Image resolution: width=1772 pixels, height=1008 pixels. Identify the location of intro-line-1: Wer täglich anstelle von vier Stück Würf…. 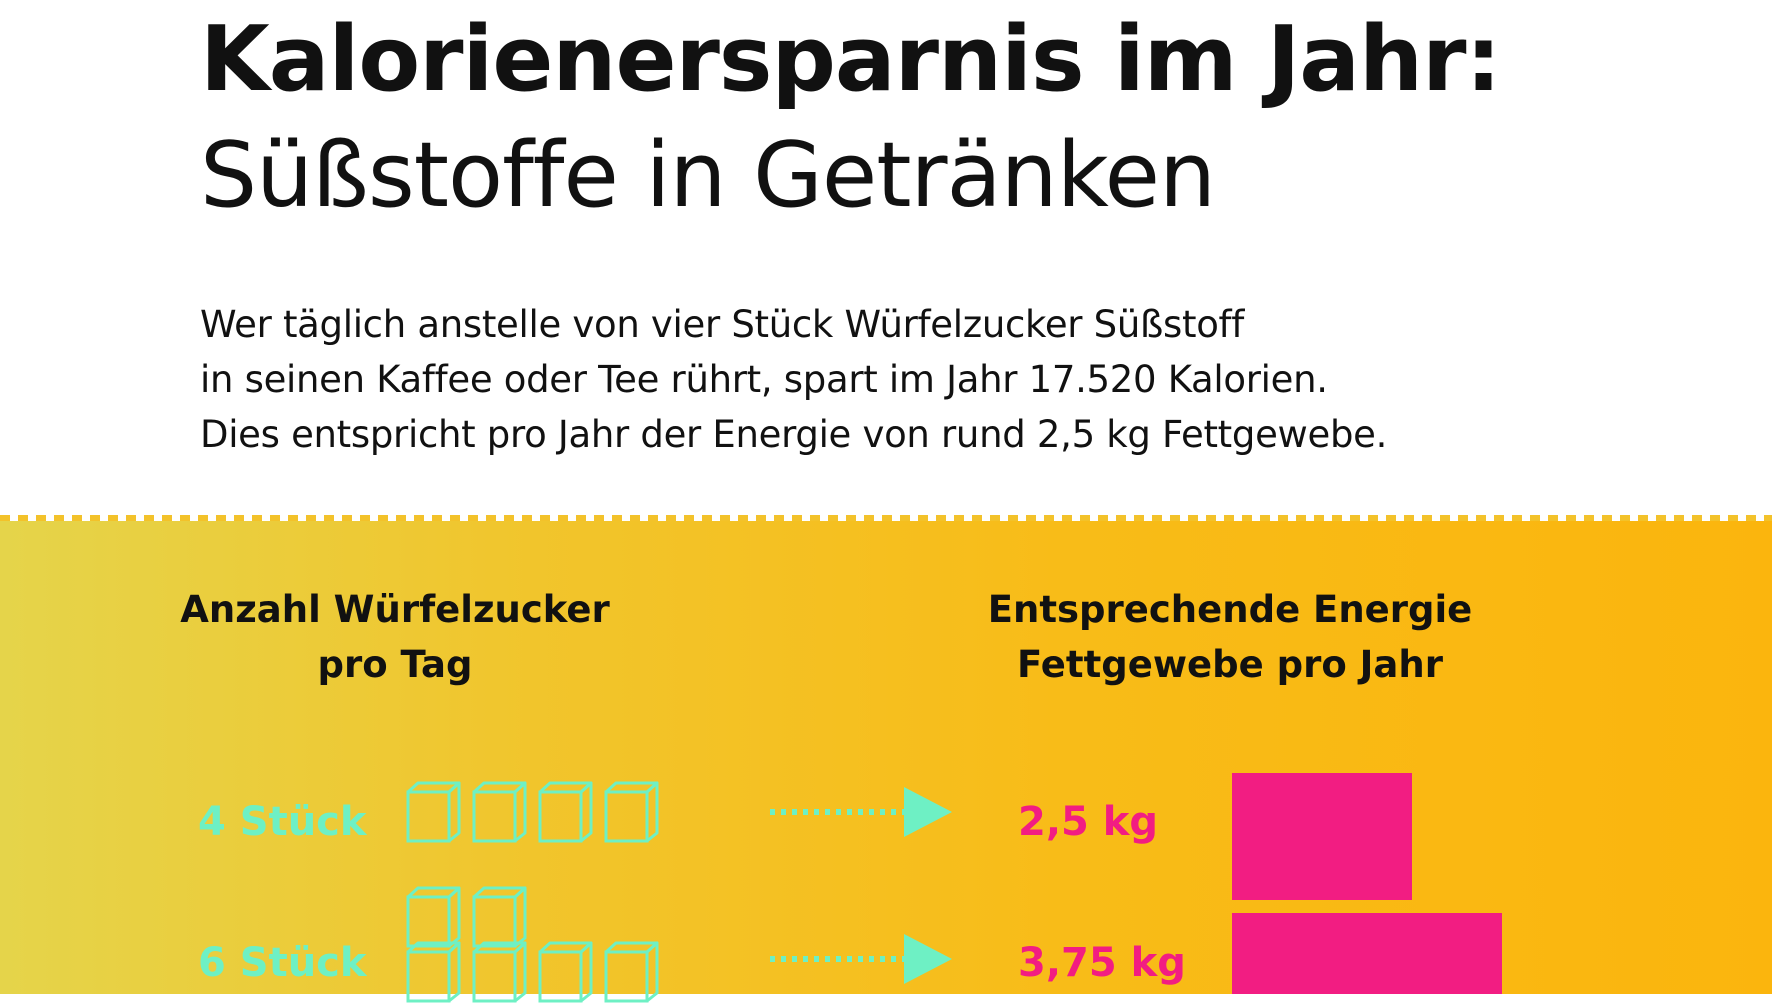
(722, 324).